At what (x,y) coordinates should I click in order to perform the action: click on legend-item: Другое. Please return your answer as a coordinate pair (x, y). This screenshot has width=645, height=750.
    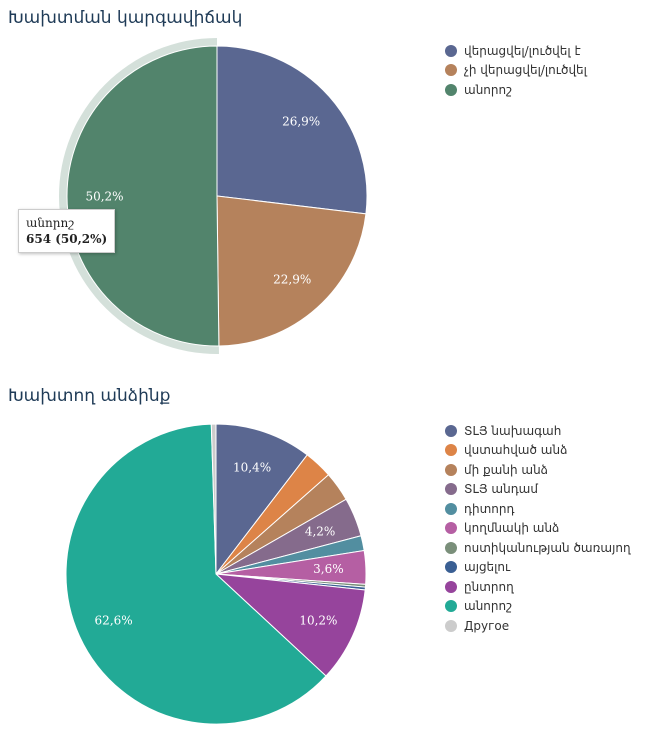
    Looking at the image, I should click on (538, 626).